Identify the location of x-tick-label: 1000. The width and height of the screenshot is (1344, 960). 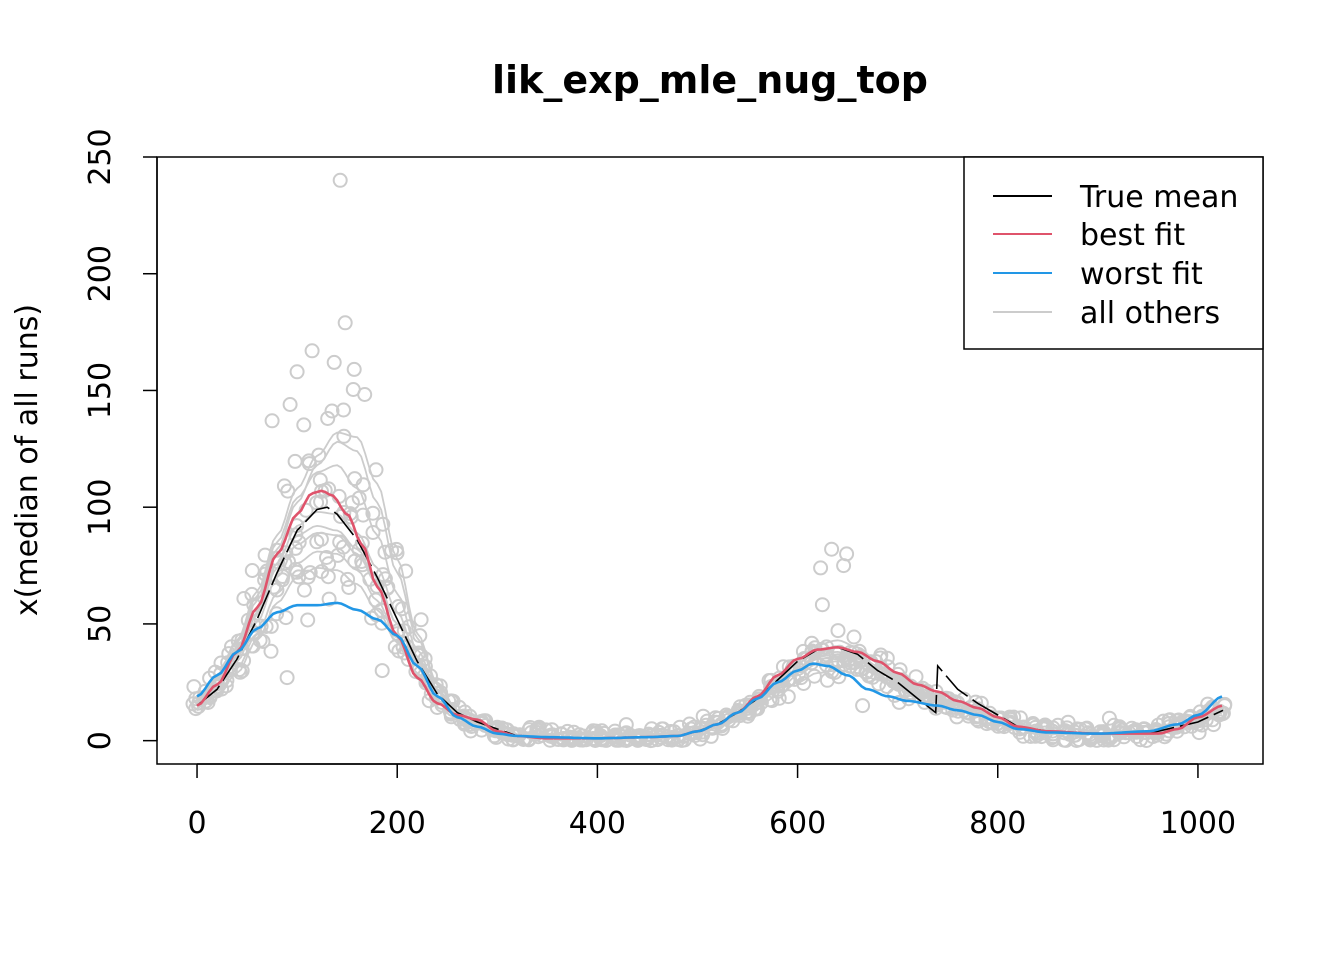
(1198, 823).